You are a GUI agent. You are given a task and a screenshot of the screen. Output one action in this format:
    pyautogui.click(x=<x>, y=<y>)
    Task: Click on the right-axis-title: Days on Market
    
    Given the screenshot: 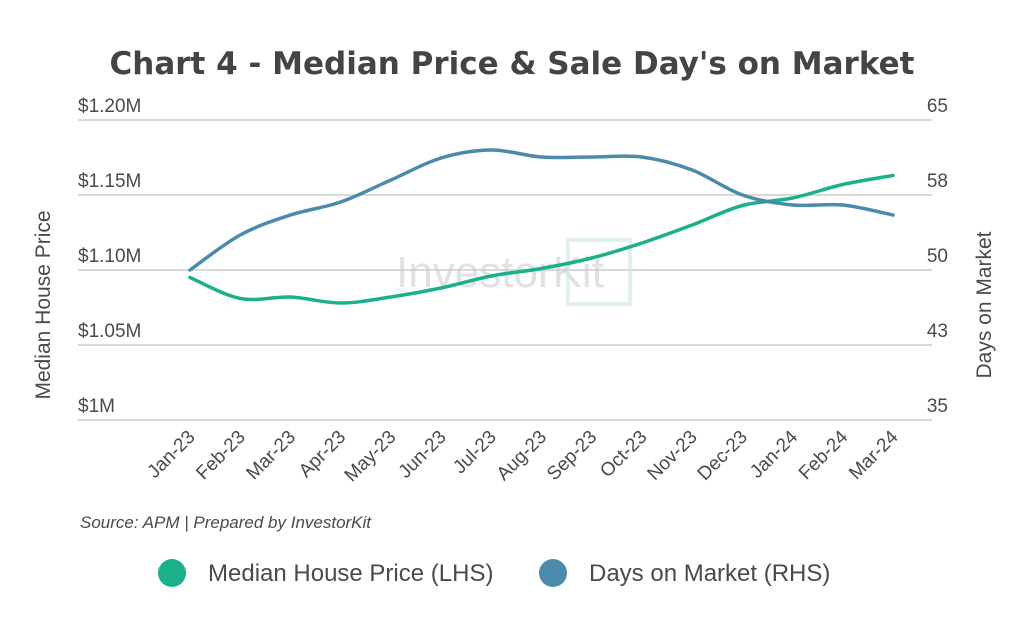 What is the action you would take?
    pyautogui.click(x=984, y=304)
    